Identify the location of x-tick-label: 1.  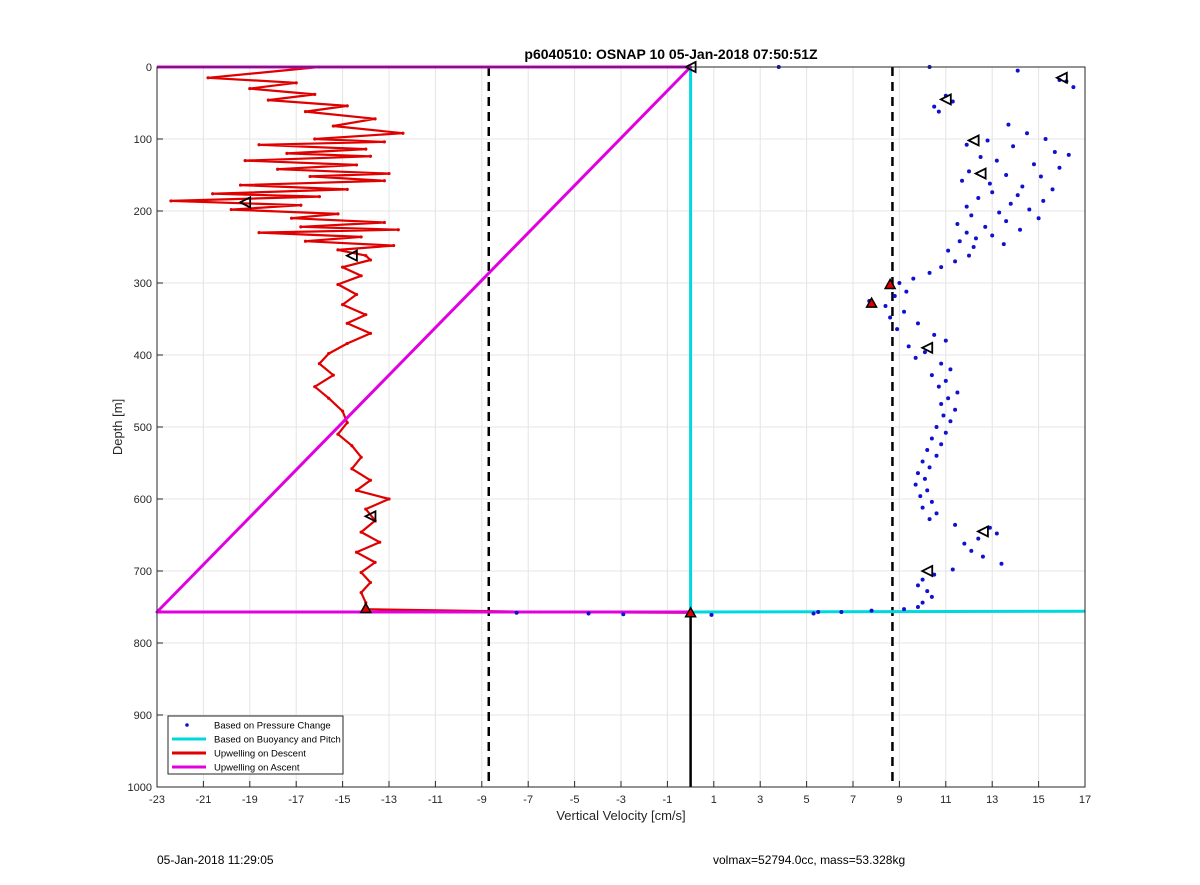
(714, 800).